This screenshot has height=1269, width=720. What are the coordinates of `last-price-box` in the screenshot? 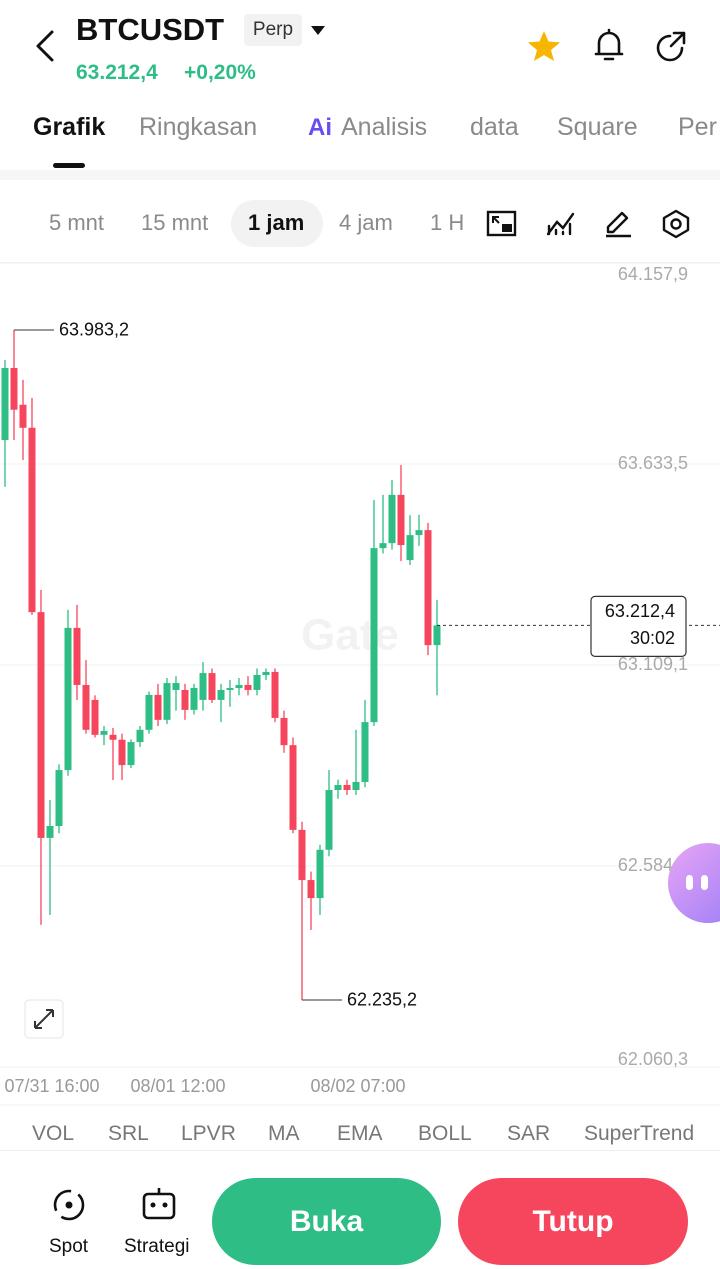 It's located at (638, 626).